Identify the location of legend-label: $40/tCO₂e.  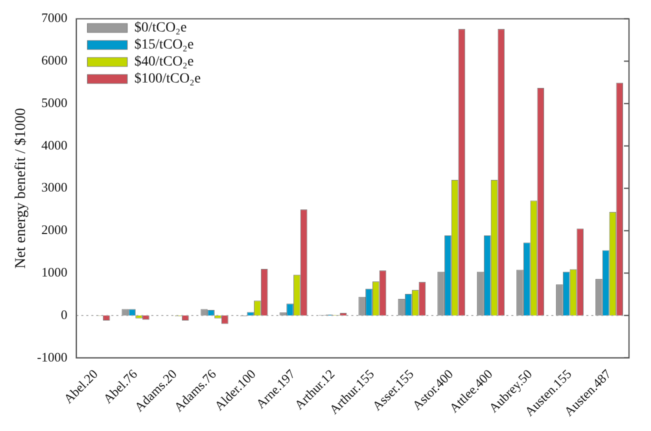
(164, 62).